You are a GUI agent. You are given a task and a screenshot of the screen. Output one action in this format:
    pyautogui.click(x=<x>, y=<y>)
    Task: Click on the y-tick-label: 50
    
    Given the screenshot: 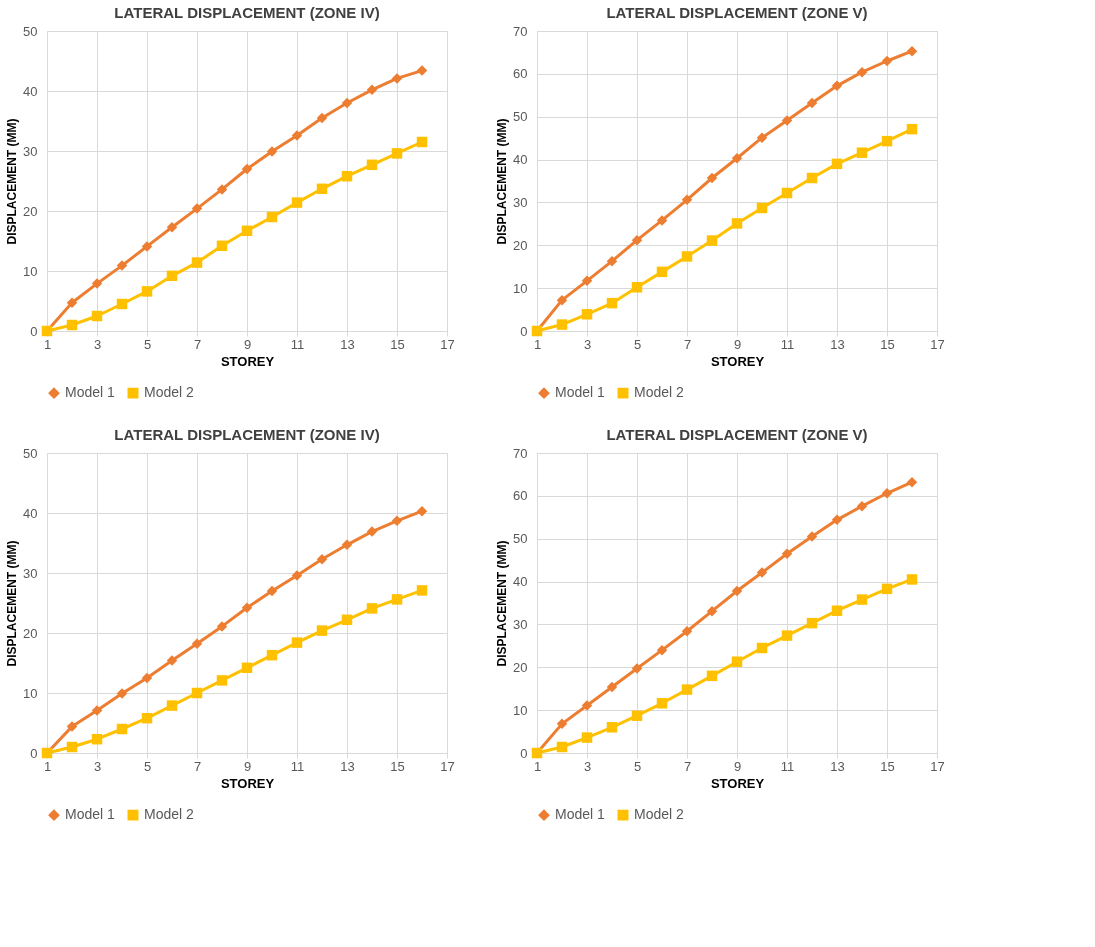 What is the action you would take?
    pyautogui.click(x=520, y=117)
    